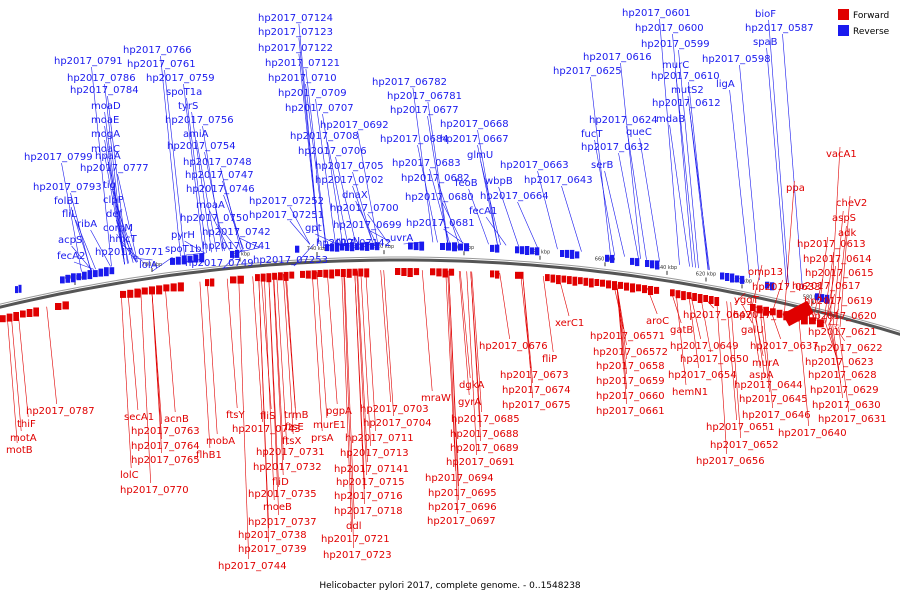  I want to click on reverse-gene-label: hp2017_0761, so click(161, 64).